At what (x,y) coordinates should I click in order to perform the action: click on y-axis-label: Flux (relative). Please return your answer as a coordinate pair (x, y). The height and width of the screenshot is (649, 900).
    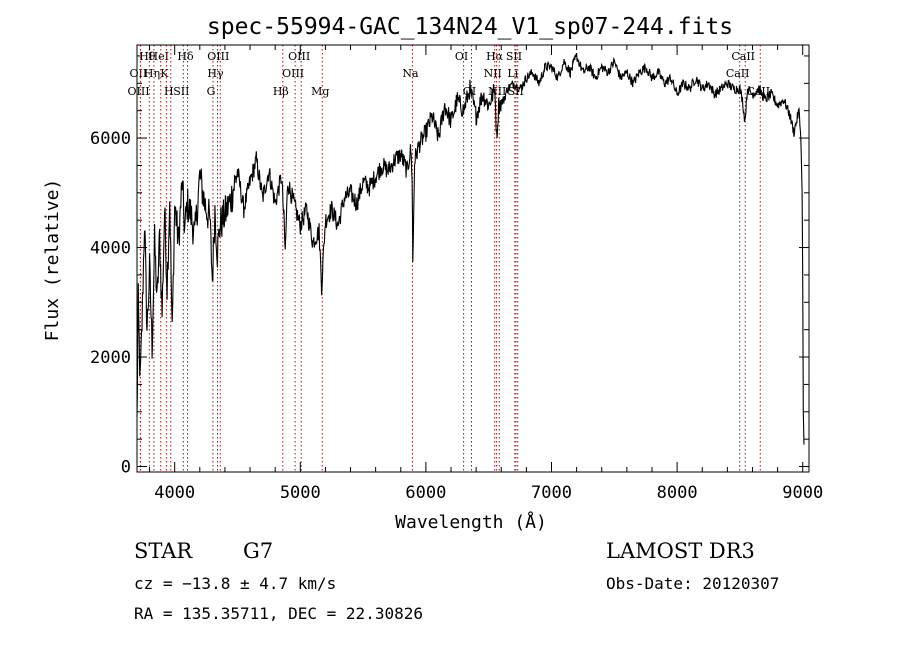
    Looking at the image, I should click on (52, 260).